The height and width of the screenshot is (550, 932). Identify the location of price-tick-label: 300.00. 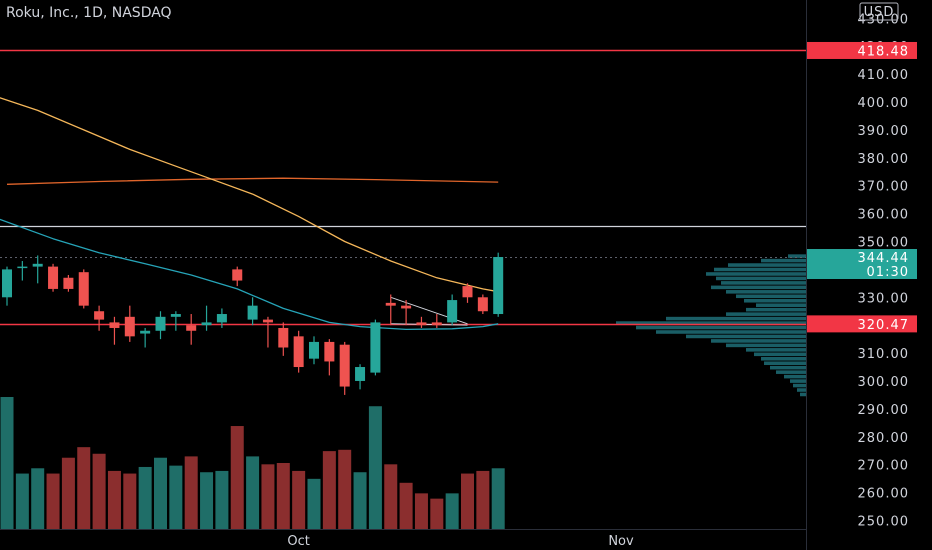
(884, 382).